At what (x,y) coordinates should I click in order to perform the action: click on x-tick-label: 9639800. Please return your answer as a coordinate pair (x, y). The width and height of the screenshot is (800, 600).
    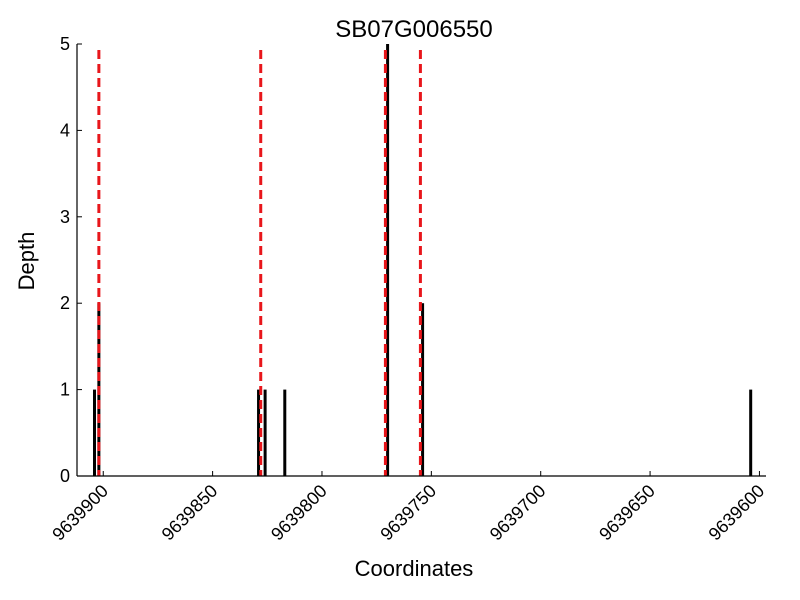
    Looking at the image, I should click on (299, 513).